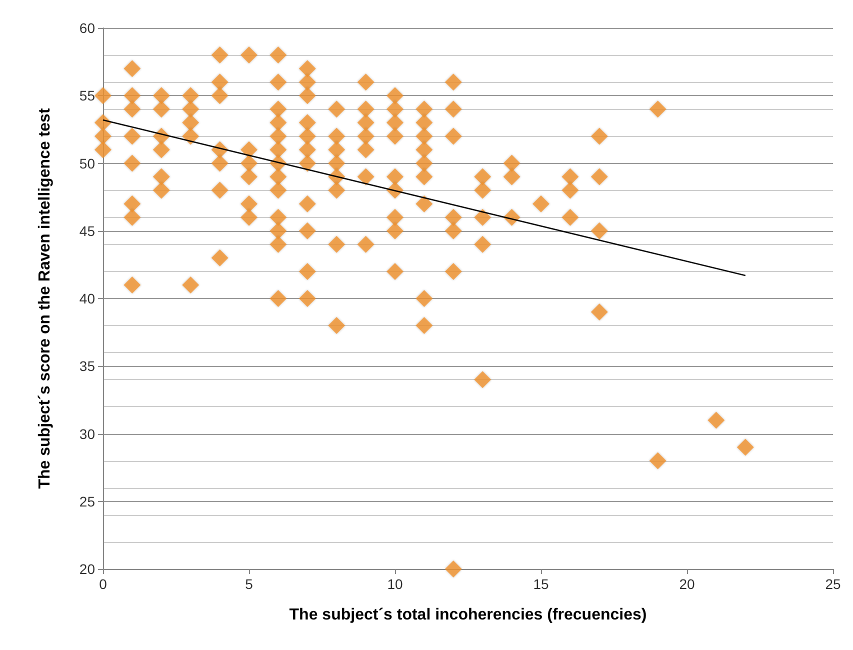  I want to click on y-tick-label: 30, so click(87, 434).